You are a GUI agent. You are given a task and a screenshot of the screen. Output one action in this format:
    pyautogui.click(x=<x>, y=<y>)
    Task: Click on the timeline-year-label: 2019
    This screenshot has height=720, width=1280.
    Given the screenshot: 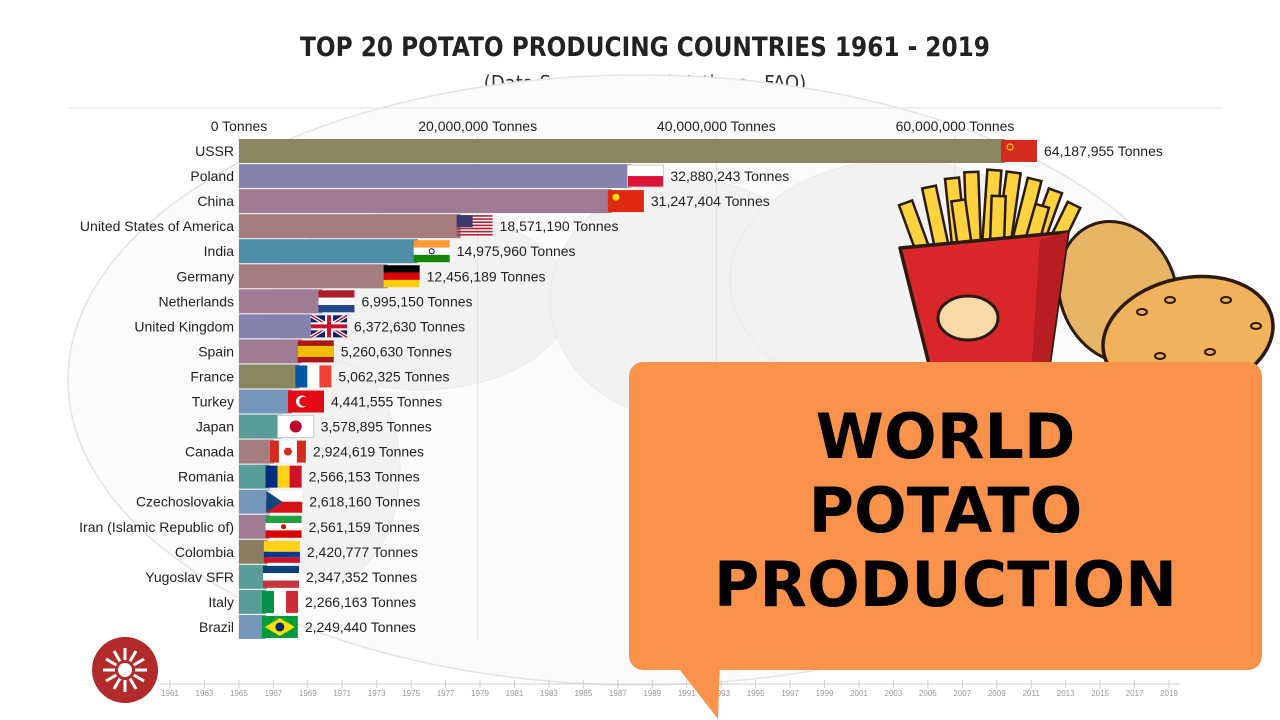 What is the action you would take?
    pyautogui.click(x=1169, y=693)
    